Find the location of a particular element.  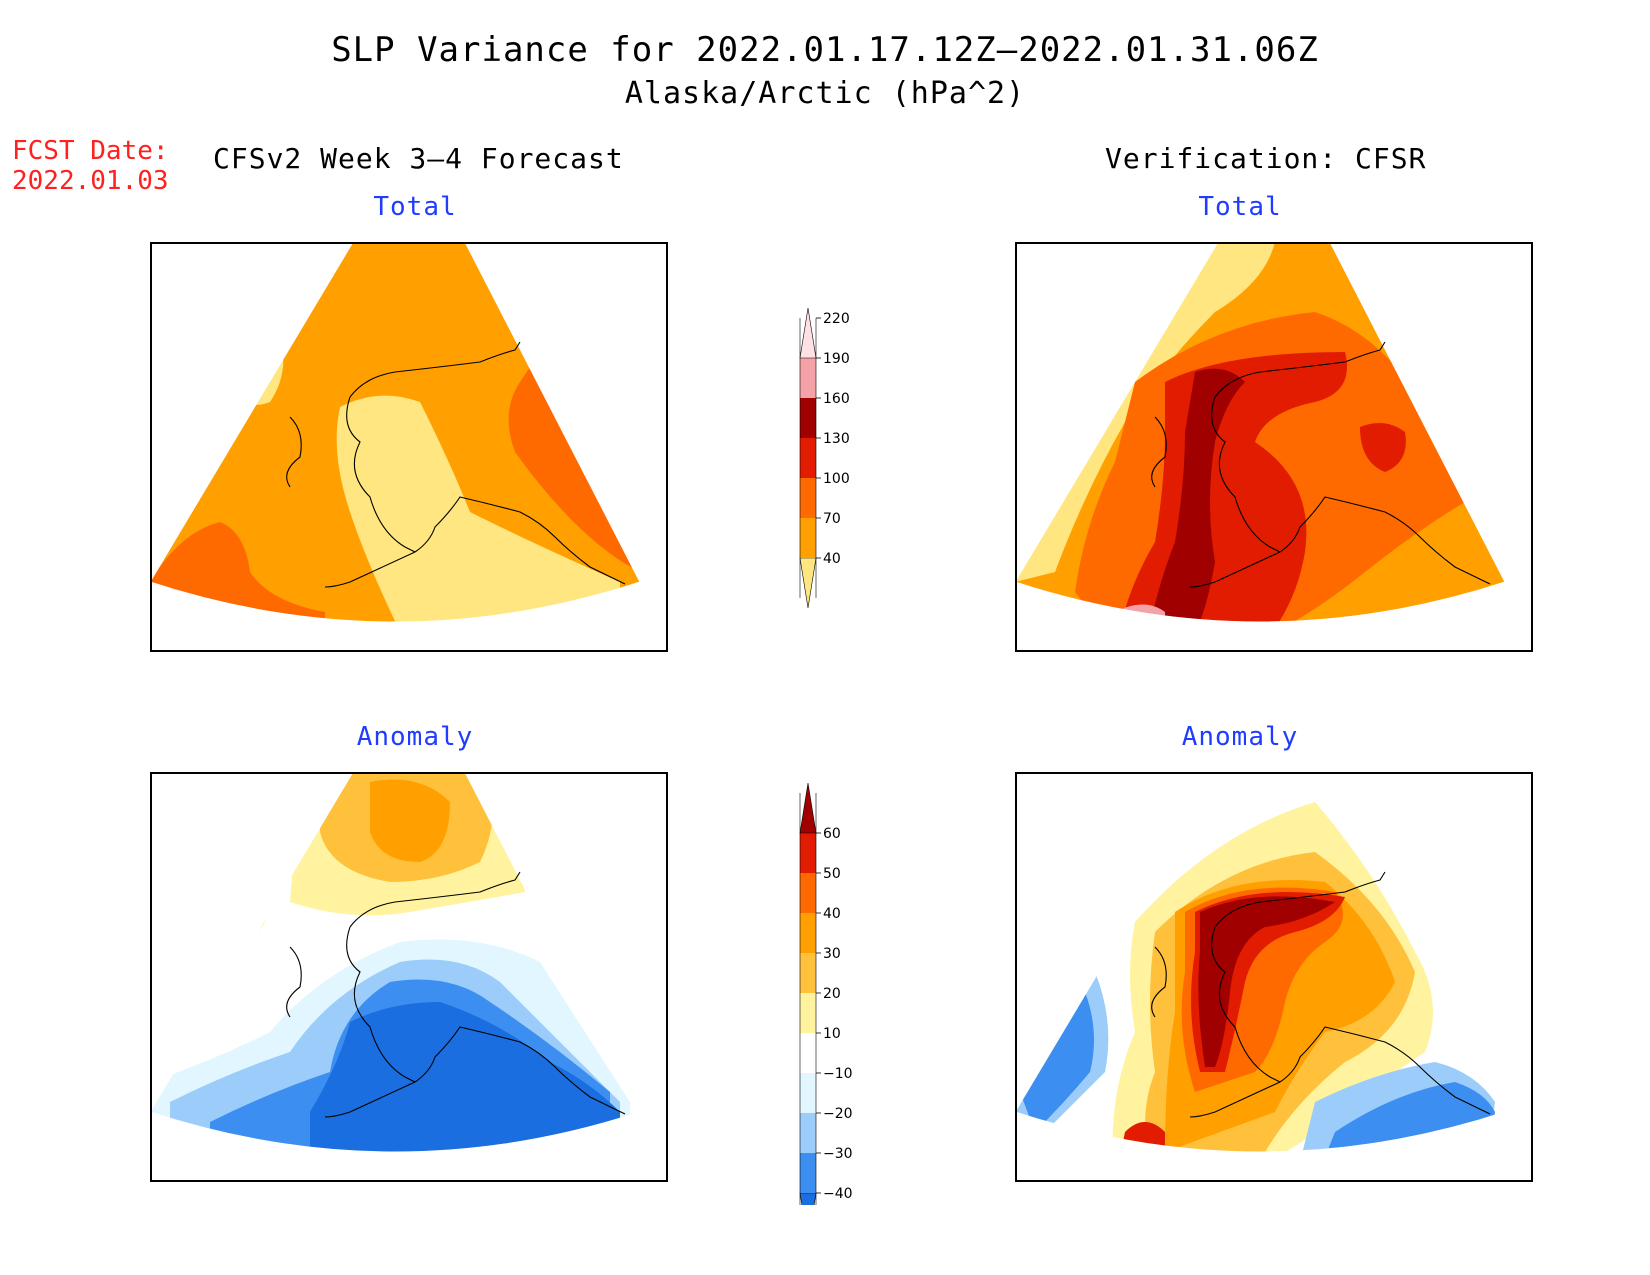

verification-anomaly-map is located at coordinates (1274, 977).